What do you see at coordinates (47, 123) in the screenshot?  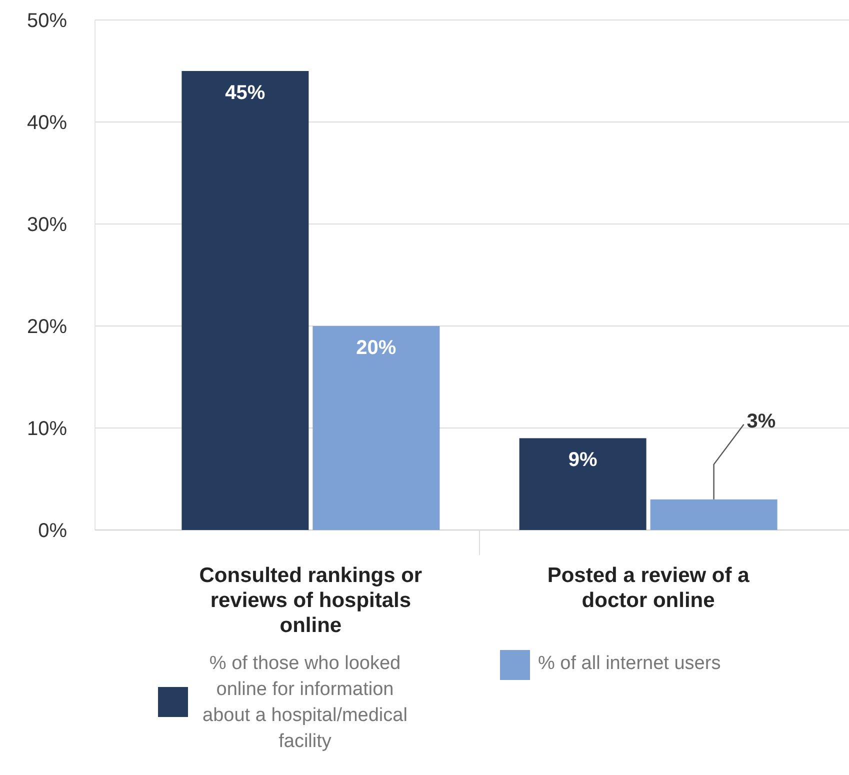 I see `y-tick-label: 40%` at bounding box center [47, 123].